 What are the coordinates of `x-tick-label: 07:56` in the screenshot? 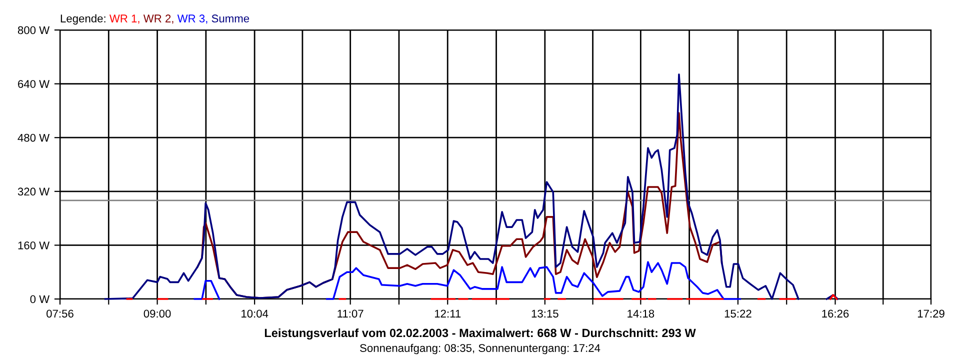 It's located at (60, 314).